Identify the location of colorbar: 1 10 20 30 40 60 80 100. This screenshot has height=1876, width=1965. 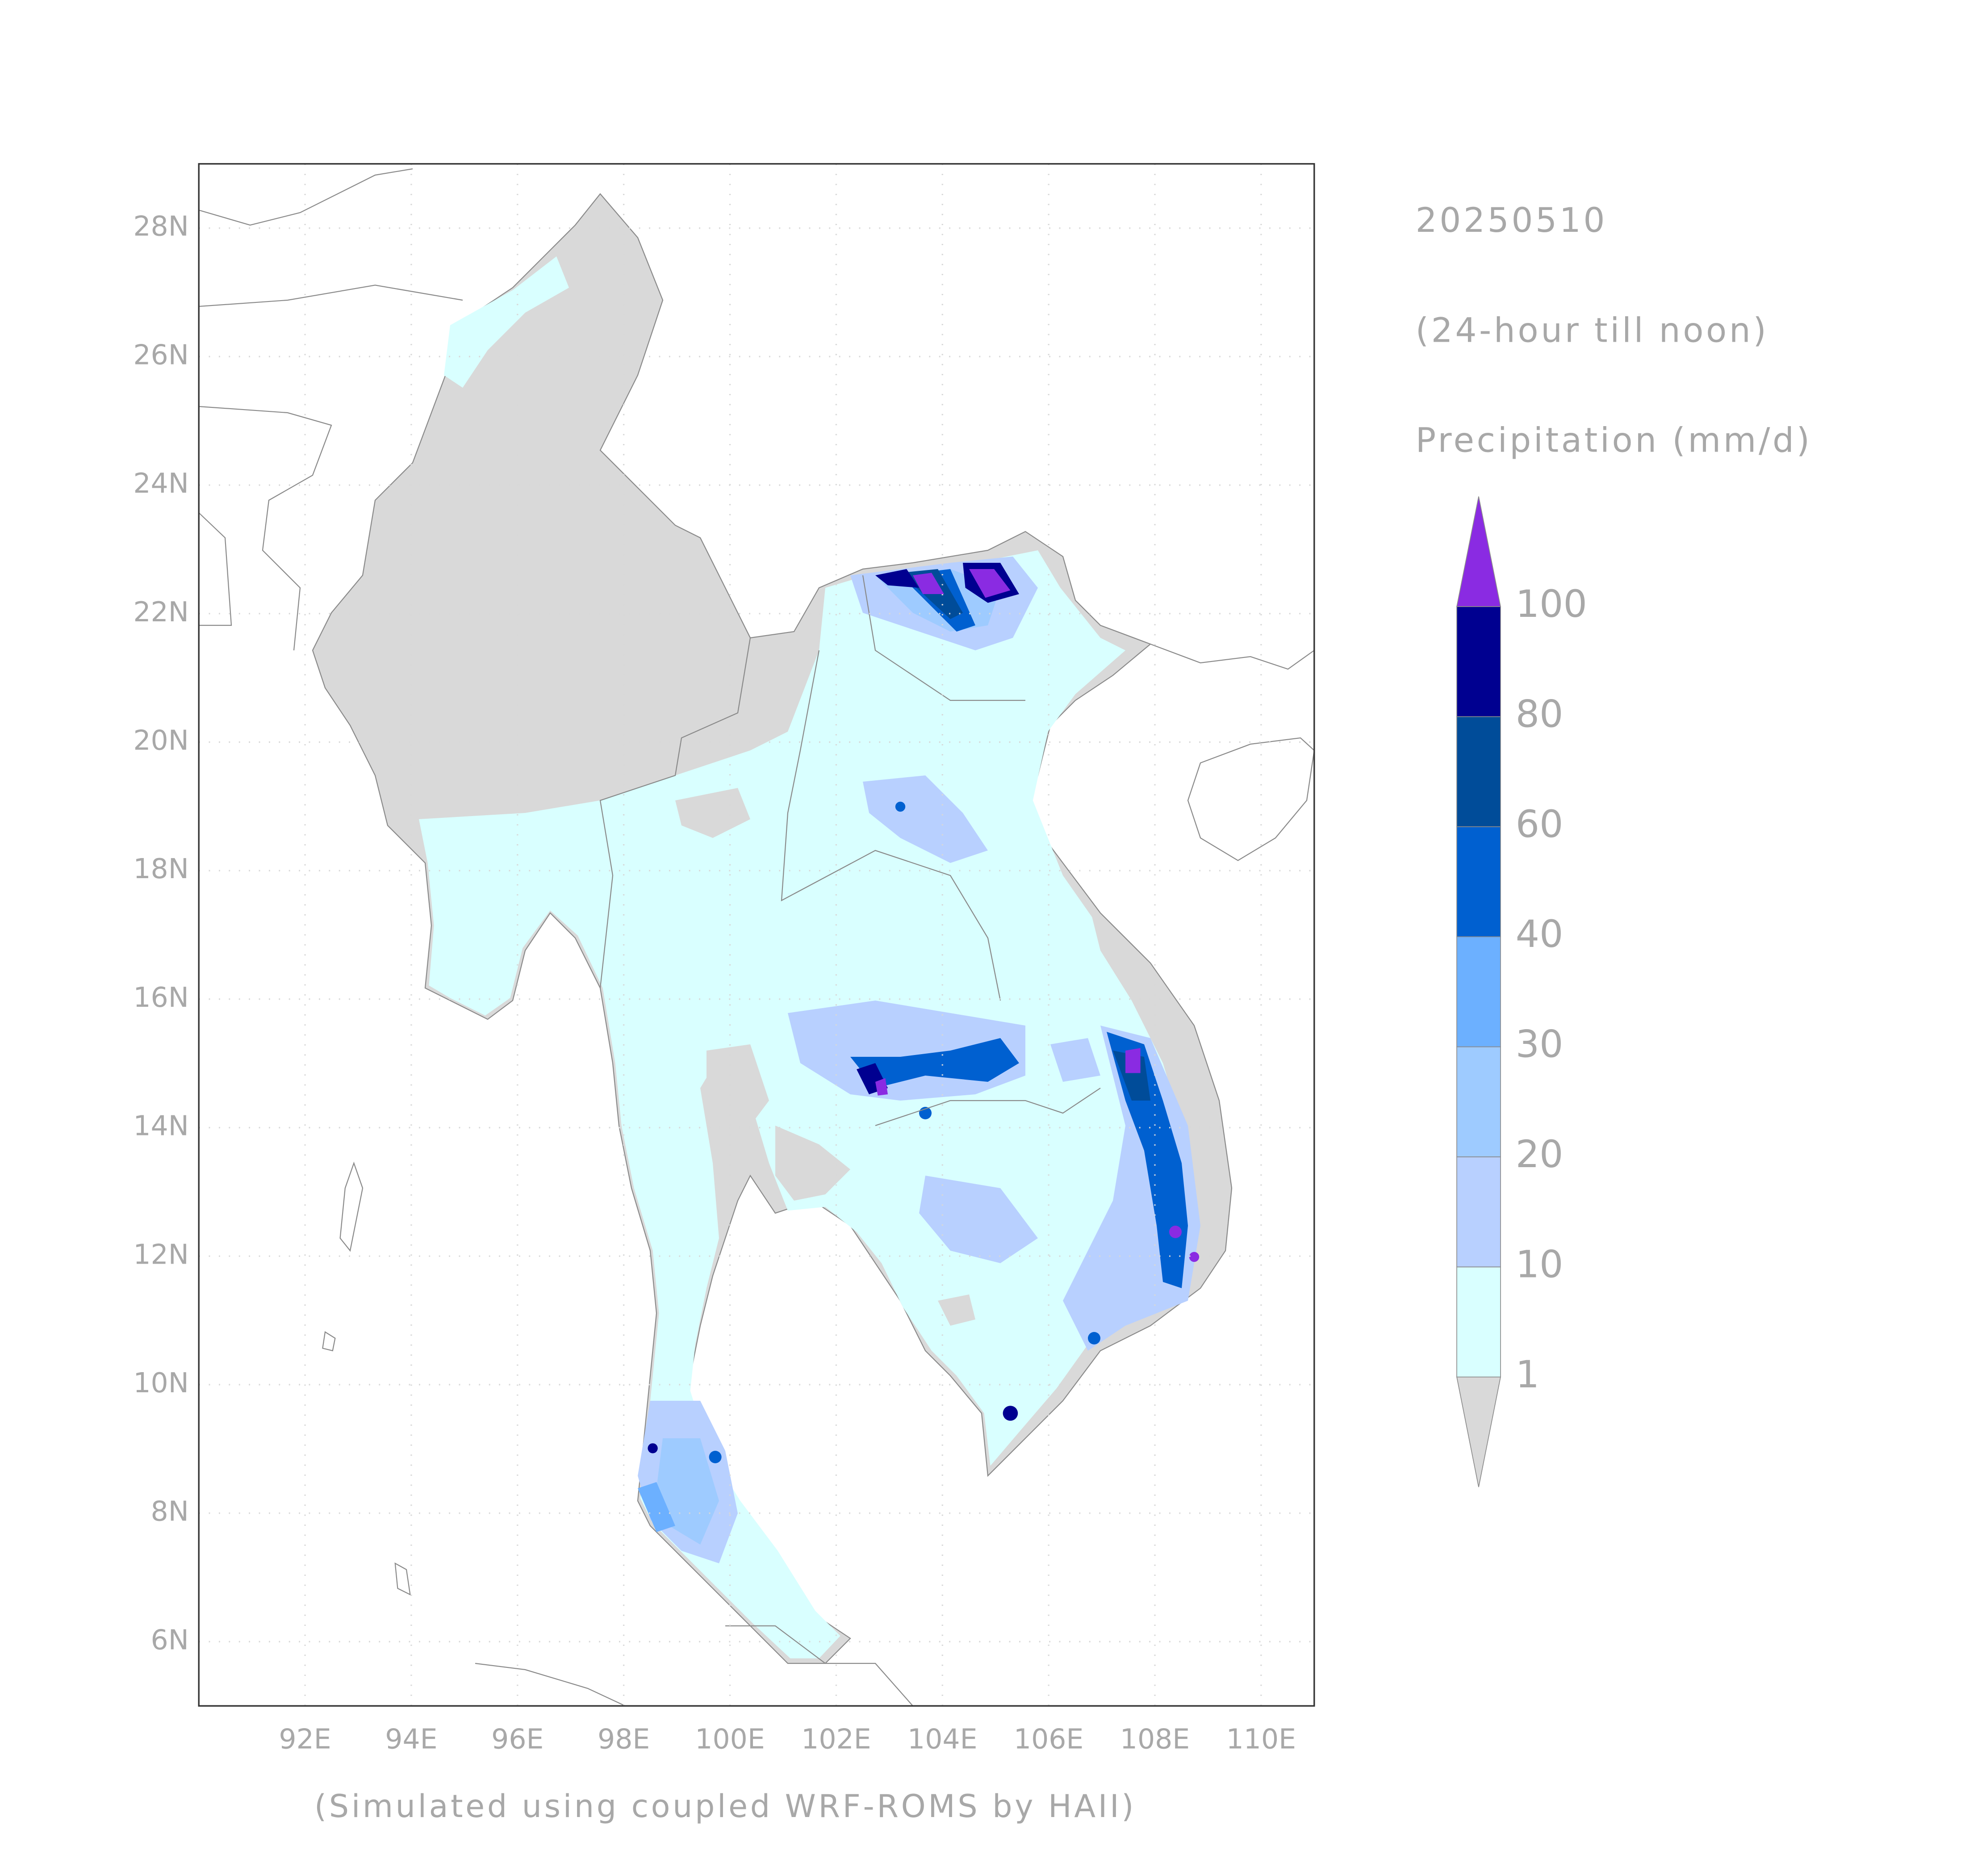
(1522, 991).